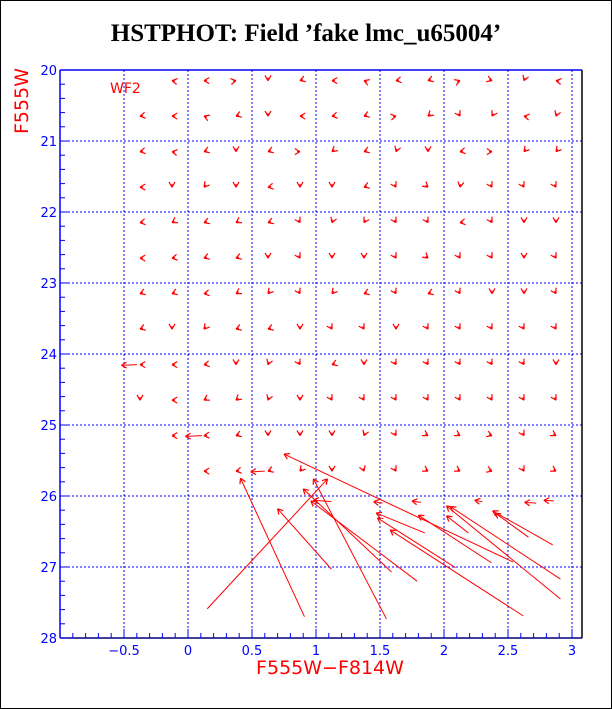 The width and height of the screenshot is (612, 709). Describe the element at coordinates (125, 89) in the screenshot. I see `chip-label: WF2` at that location.